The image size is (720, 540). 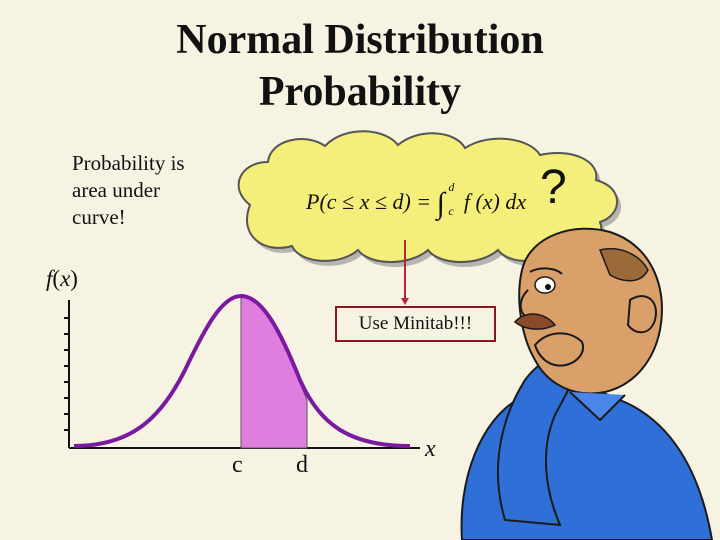 What do you see at coordinates (56, 278) in the screenshot?
I see `y-axis-label-open: (` at bounding box center [56, 278].